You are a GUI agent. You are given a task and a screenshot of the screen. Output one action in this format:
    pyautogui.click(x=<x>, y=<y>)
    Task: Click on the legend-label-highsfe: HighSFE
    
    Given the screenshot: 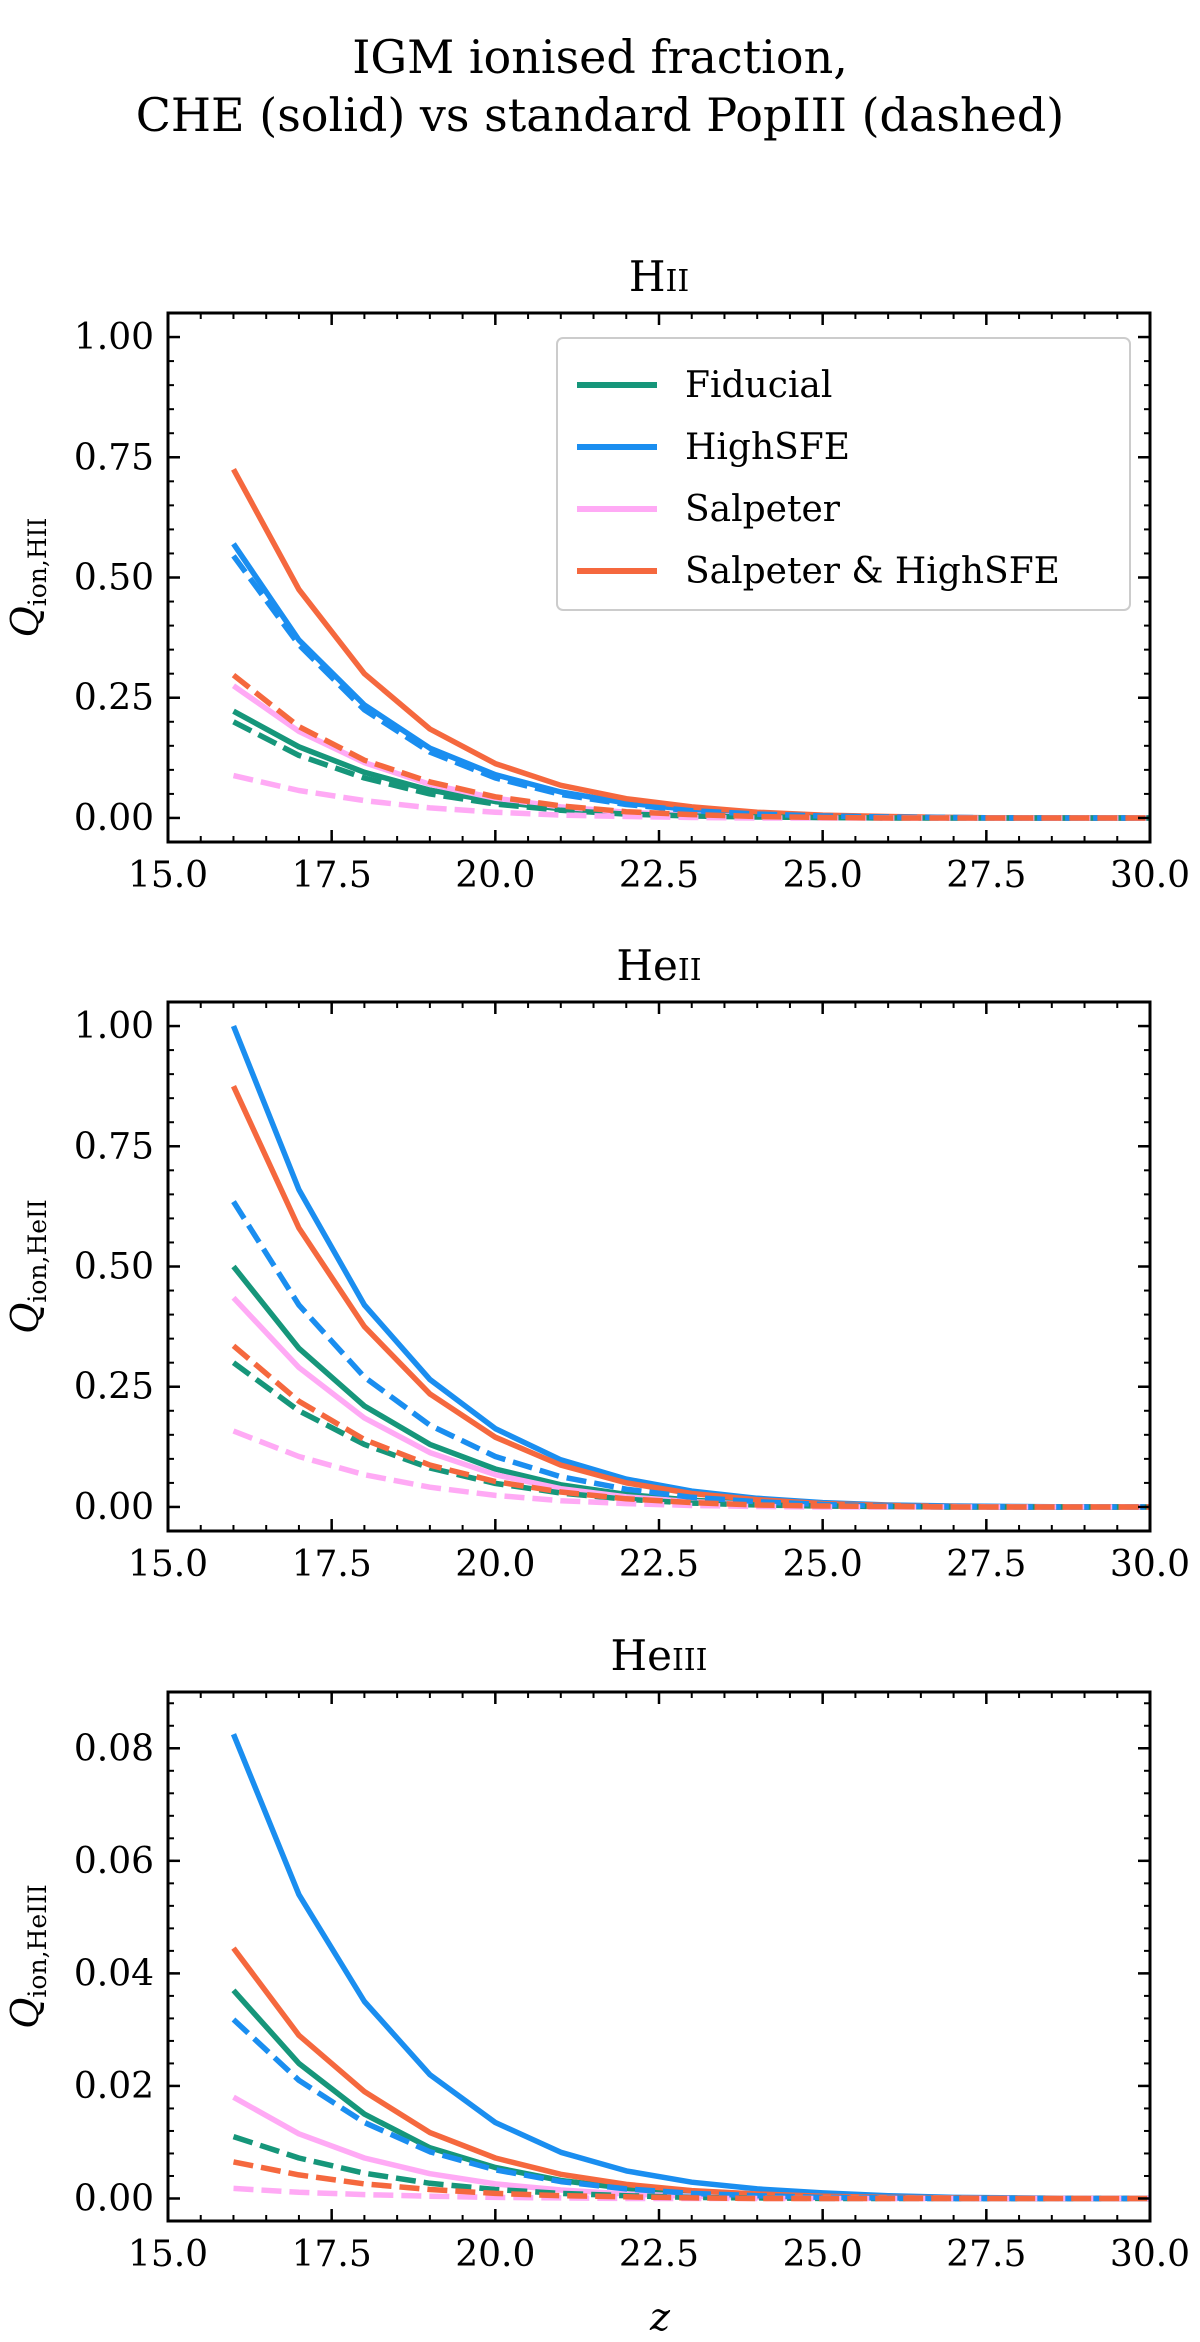 What is the action you would take?
    pyautogui.click(x=767, y=447)
    